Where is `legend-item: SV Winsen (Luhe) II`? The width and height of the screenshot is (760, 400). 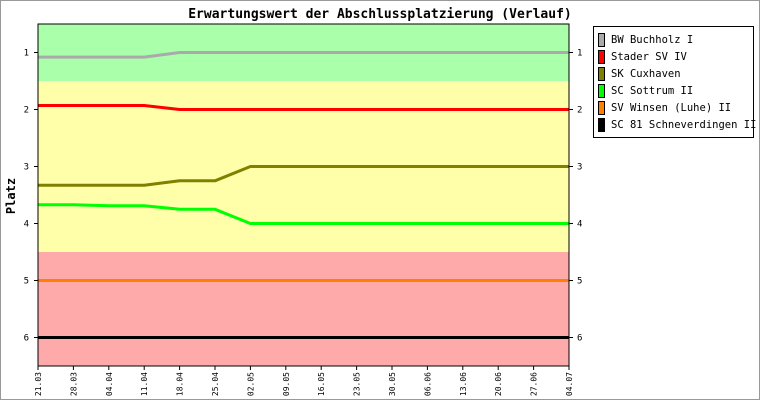
legend-item: SV Winsen (Luhe) II is located at coordinates (675, 107).